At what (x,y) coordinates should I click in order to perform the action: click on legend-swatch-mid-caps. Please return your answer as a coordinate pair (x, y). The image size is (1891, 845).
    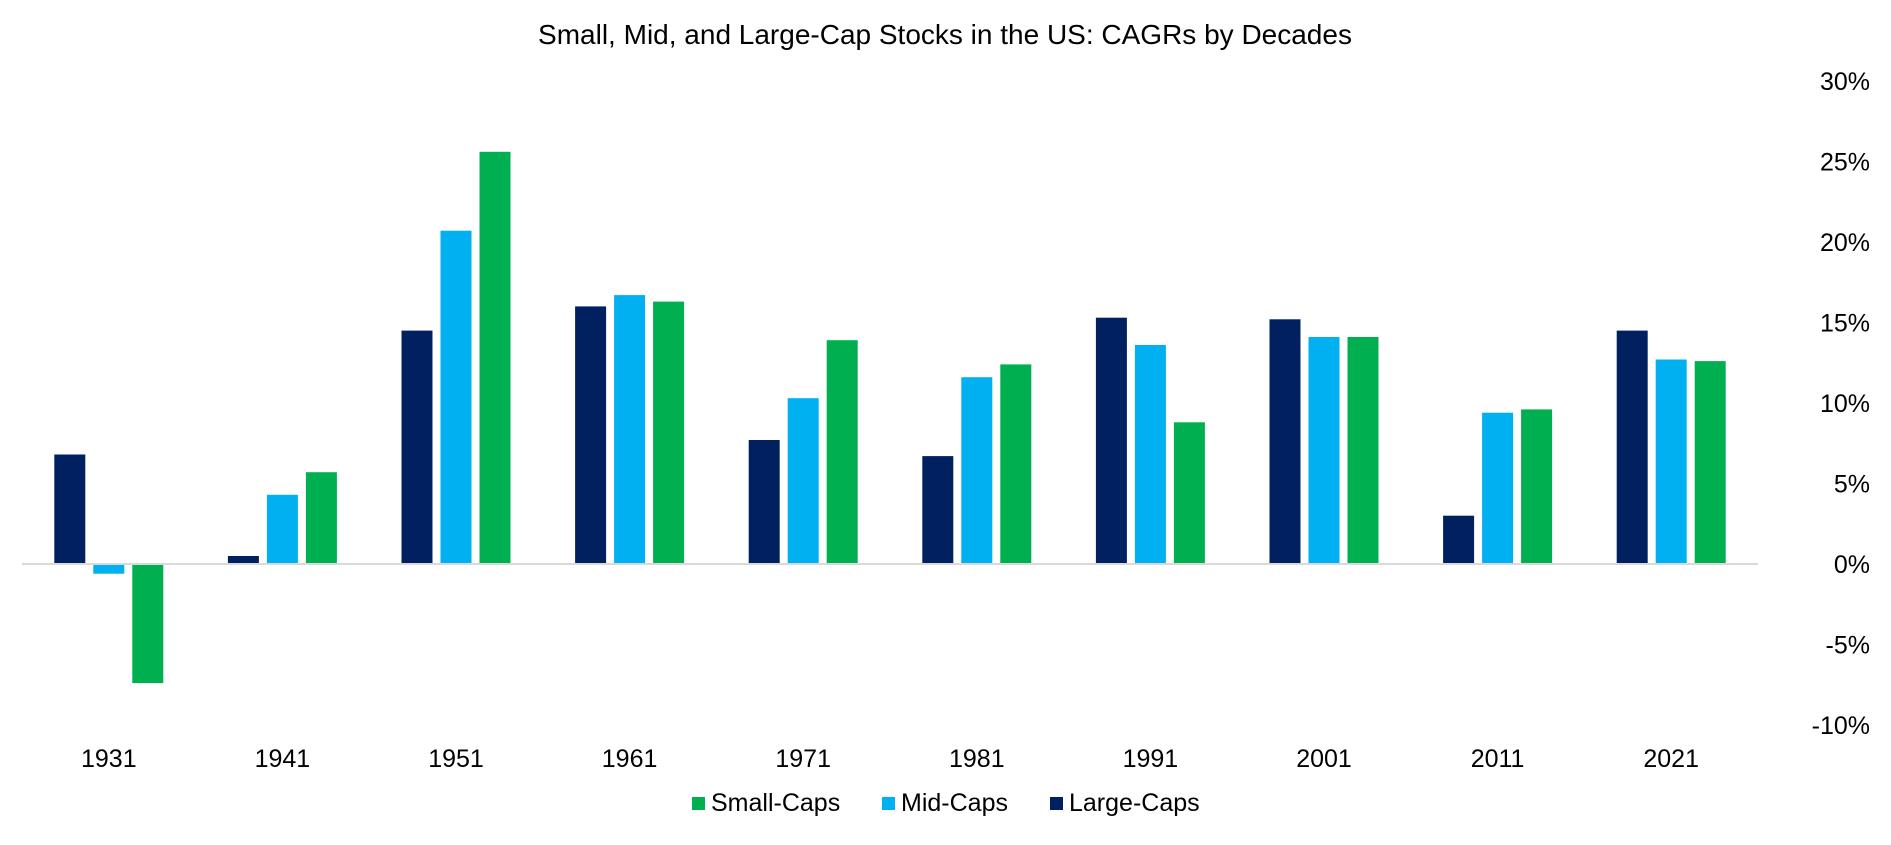
    Looking at the image, I should click on (888, 803).